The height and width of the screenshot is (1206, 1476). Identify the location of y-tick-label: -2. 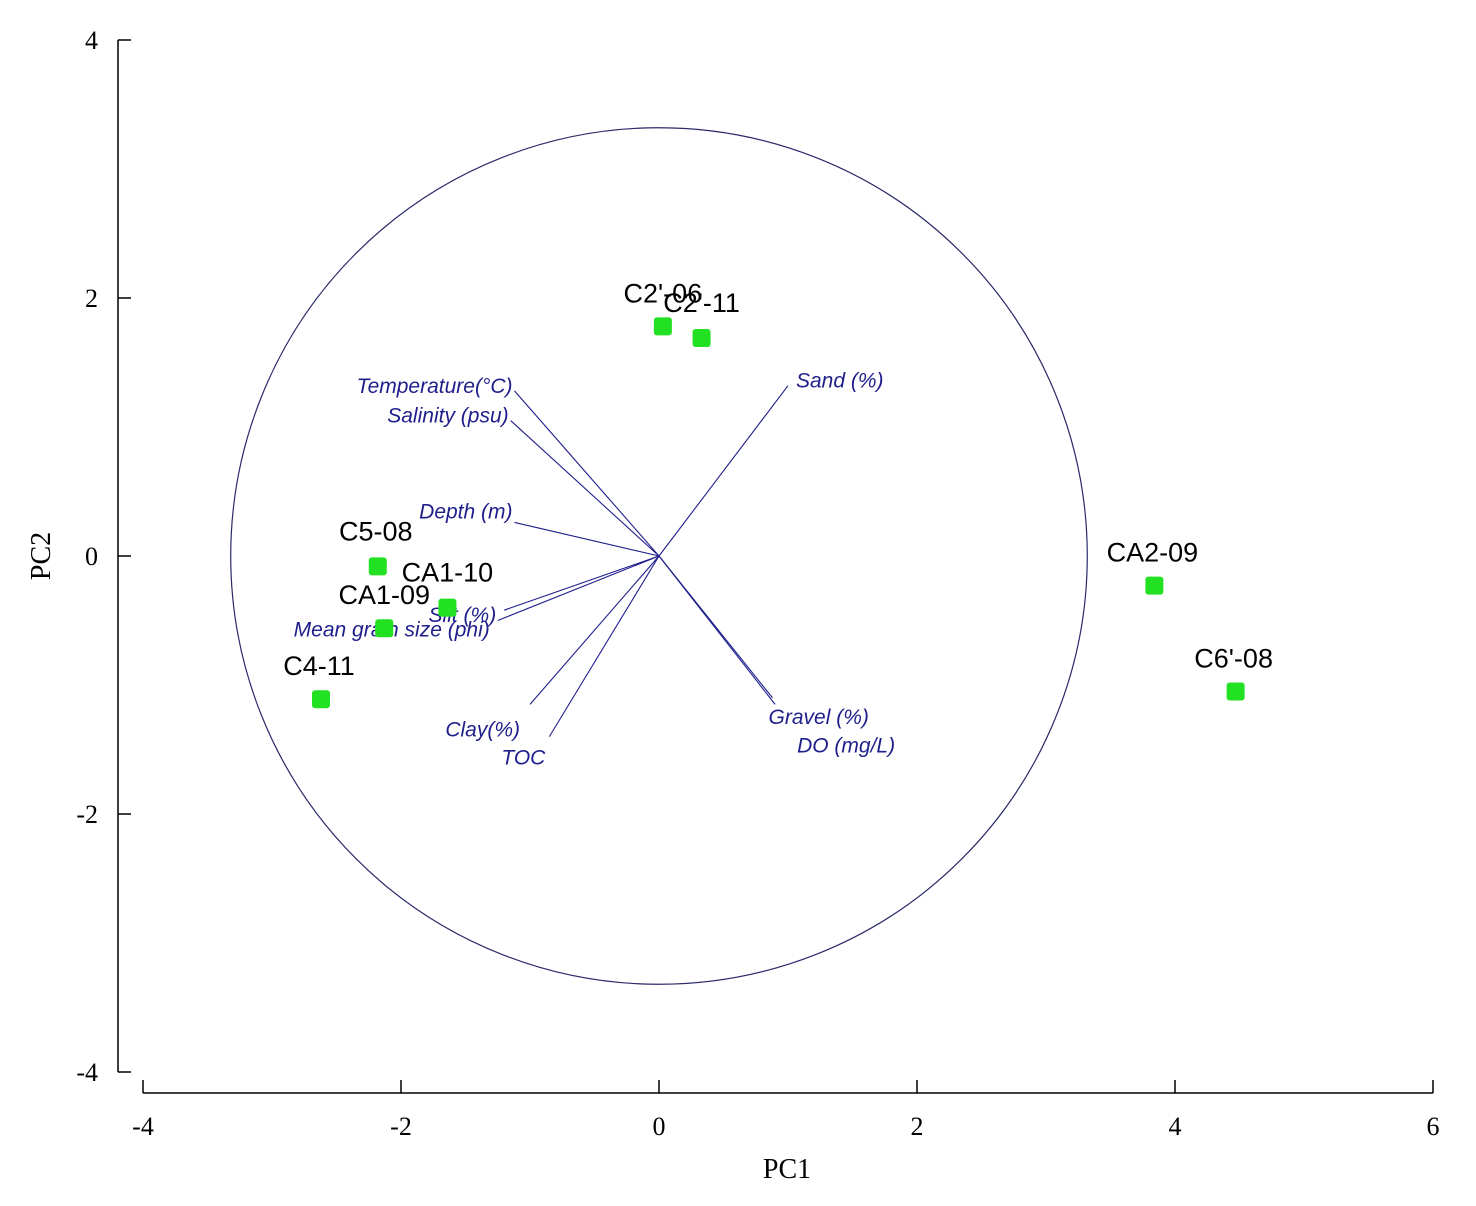
(87, 814).